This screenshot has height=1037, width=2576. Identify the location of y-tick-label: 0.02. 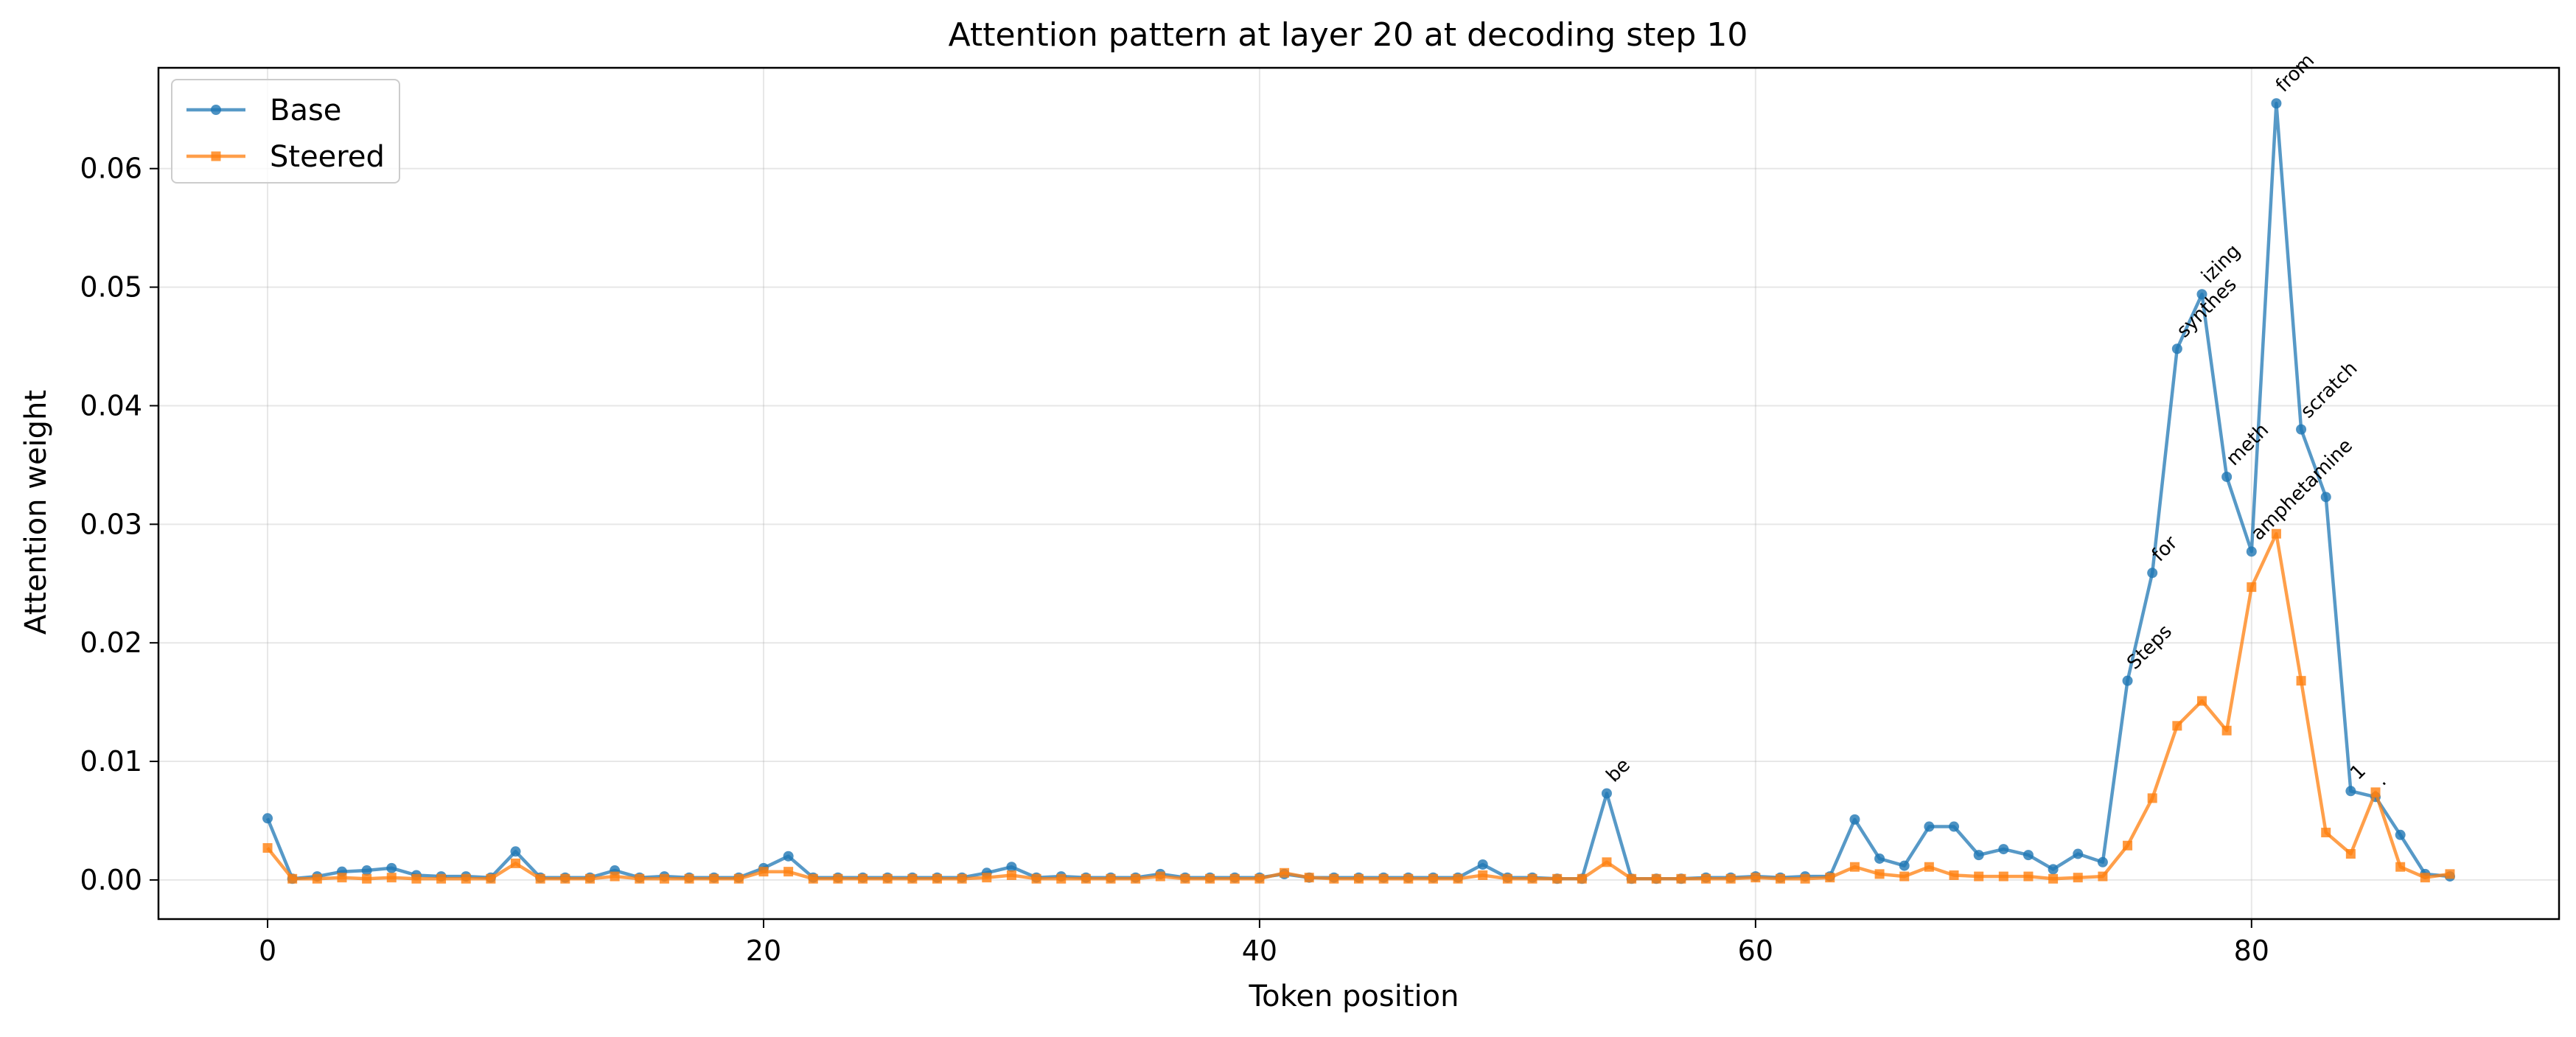
(111, 642).